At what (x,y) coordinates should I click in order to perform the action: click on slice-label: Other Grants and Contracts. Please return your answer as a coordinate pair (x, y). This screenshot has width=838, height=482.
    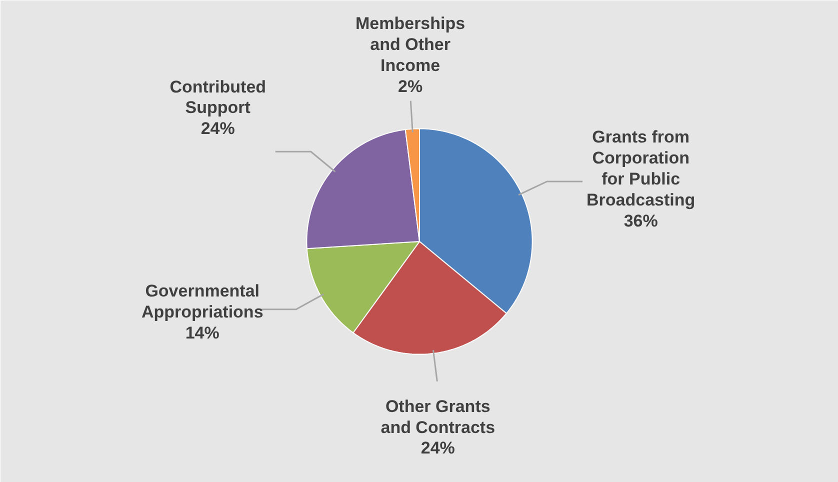
    Looking at the image, I should click on (438, 416).